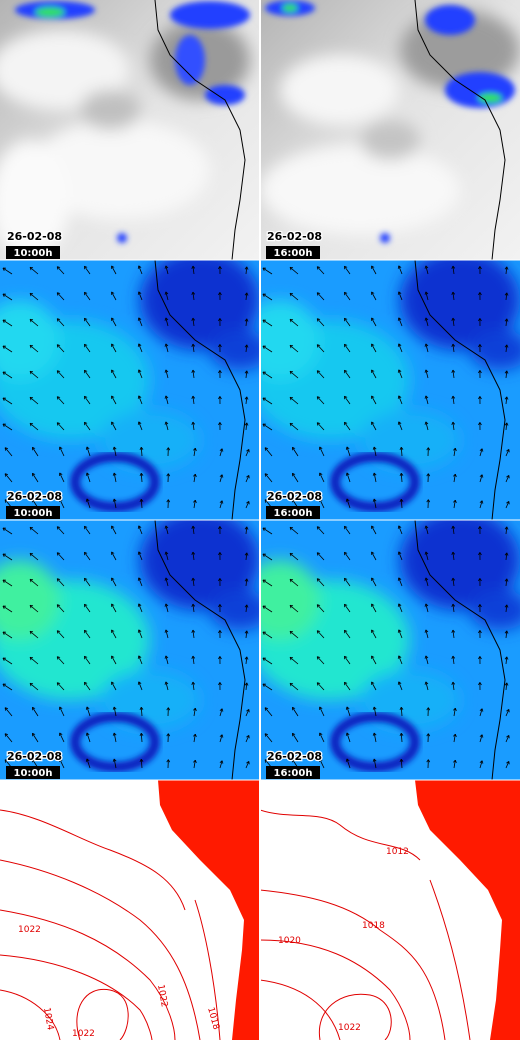 The image size is (520, 1040). What do you see at coordinates (130, 390) in the screenshot?
I see `wind-panel` at bounding box center [130, 390].